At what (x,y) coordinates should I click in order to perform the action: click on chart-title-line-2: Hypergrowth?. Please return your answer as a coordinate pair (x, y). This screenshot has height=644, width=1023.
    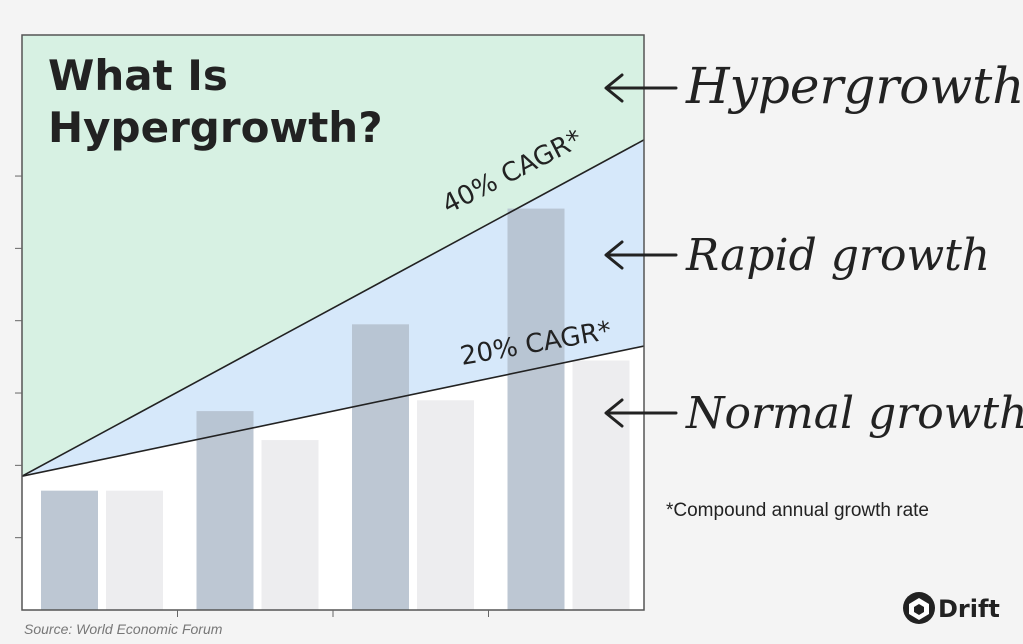
    Looking at the image, I should click on (215, 127).